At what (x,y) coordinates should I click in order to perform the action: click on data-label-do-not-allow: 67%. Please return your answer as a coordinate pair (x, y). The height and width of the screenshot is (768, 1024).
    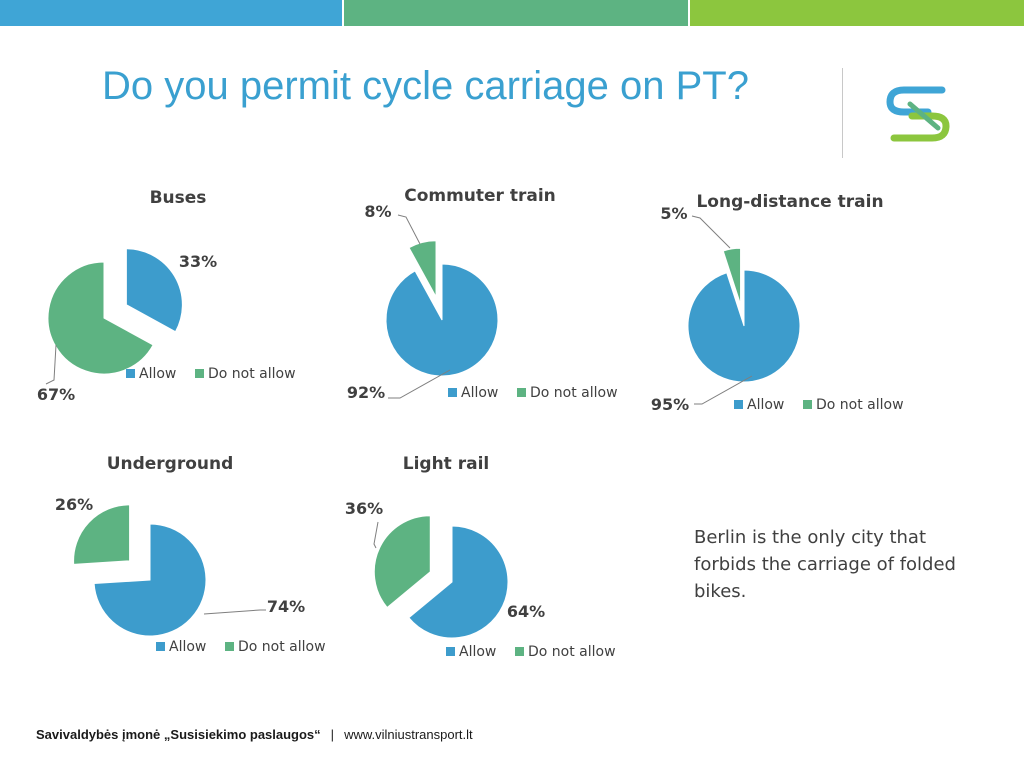
    Looking at the image, I should click on (56, 394).